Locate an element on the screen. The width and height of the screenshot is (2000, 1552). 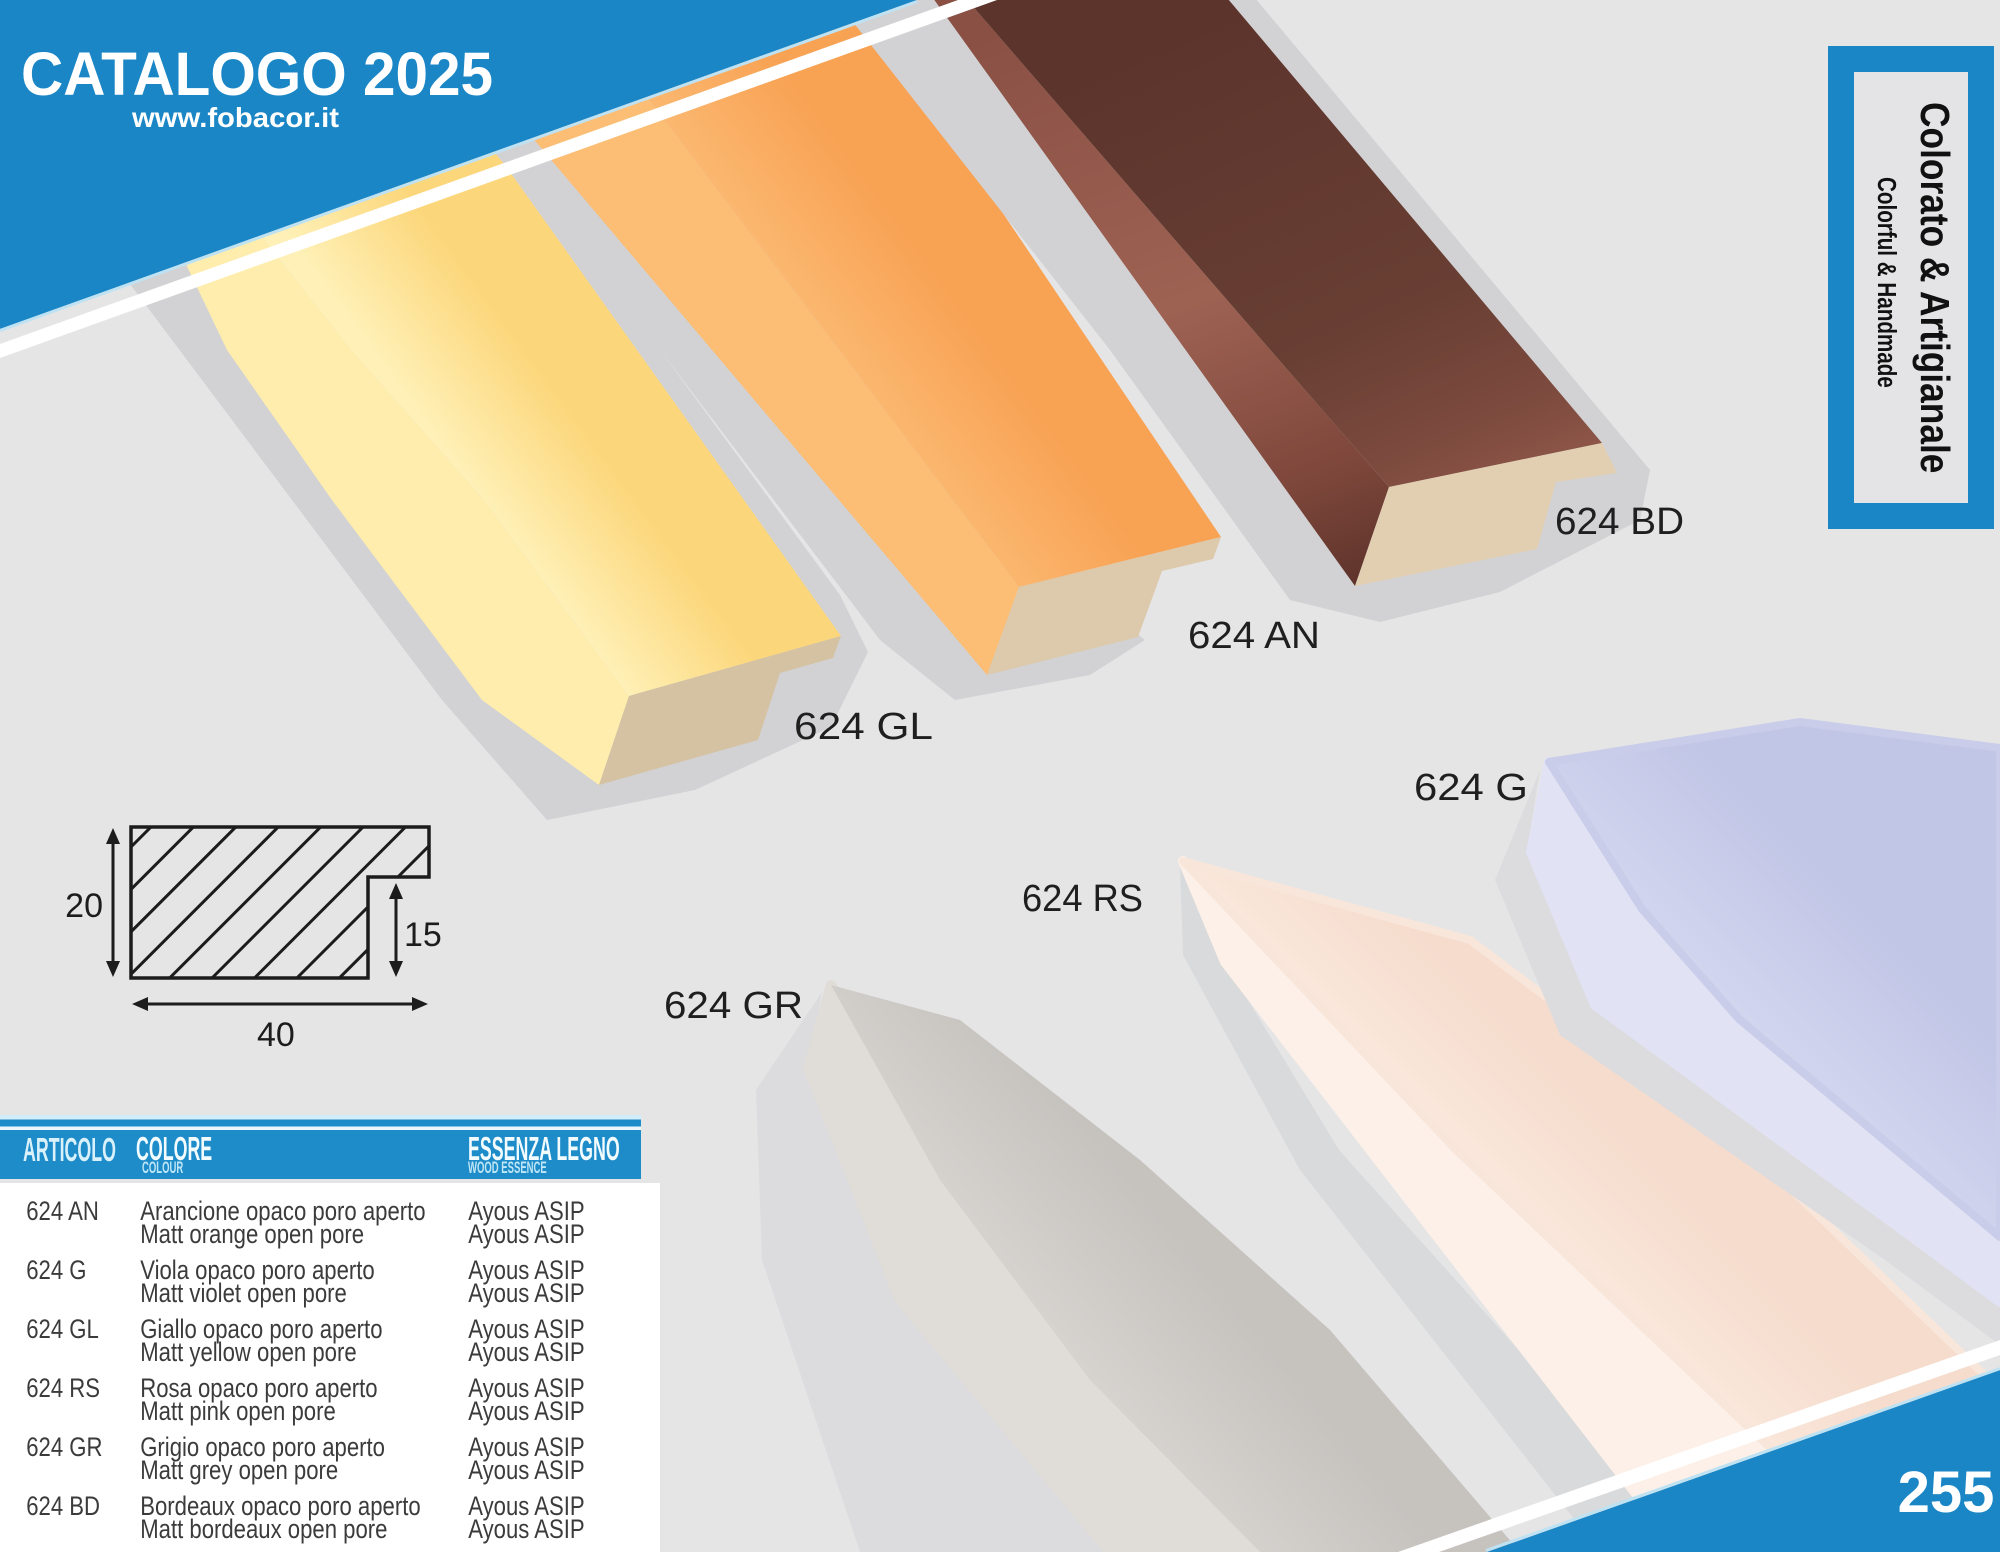
svg-text: WOOD ESSENCE is located at coordinates (507, 1167).